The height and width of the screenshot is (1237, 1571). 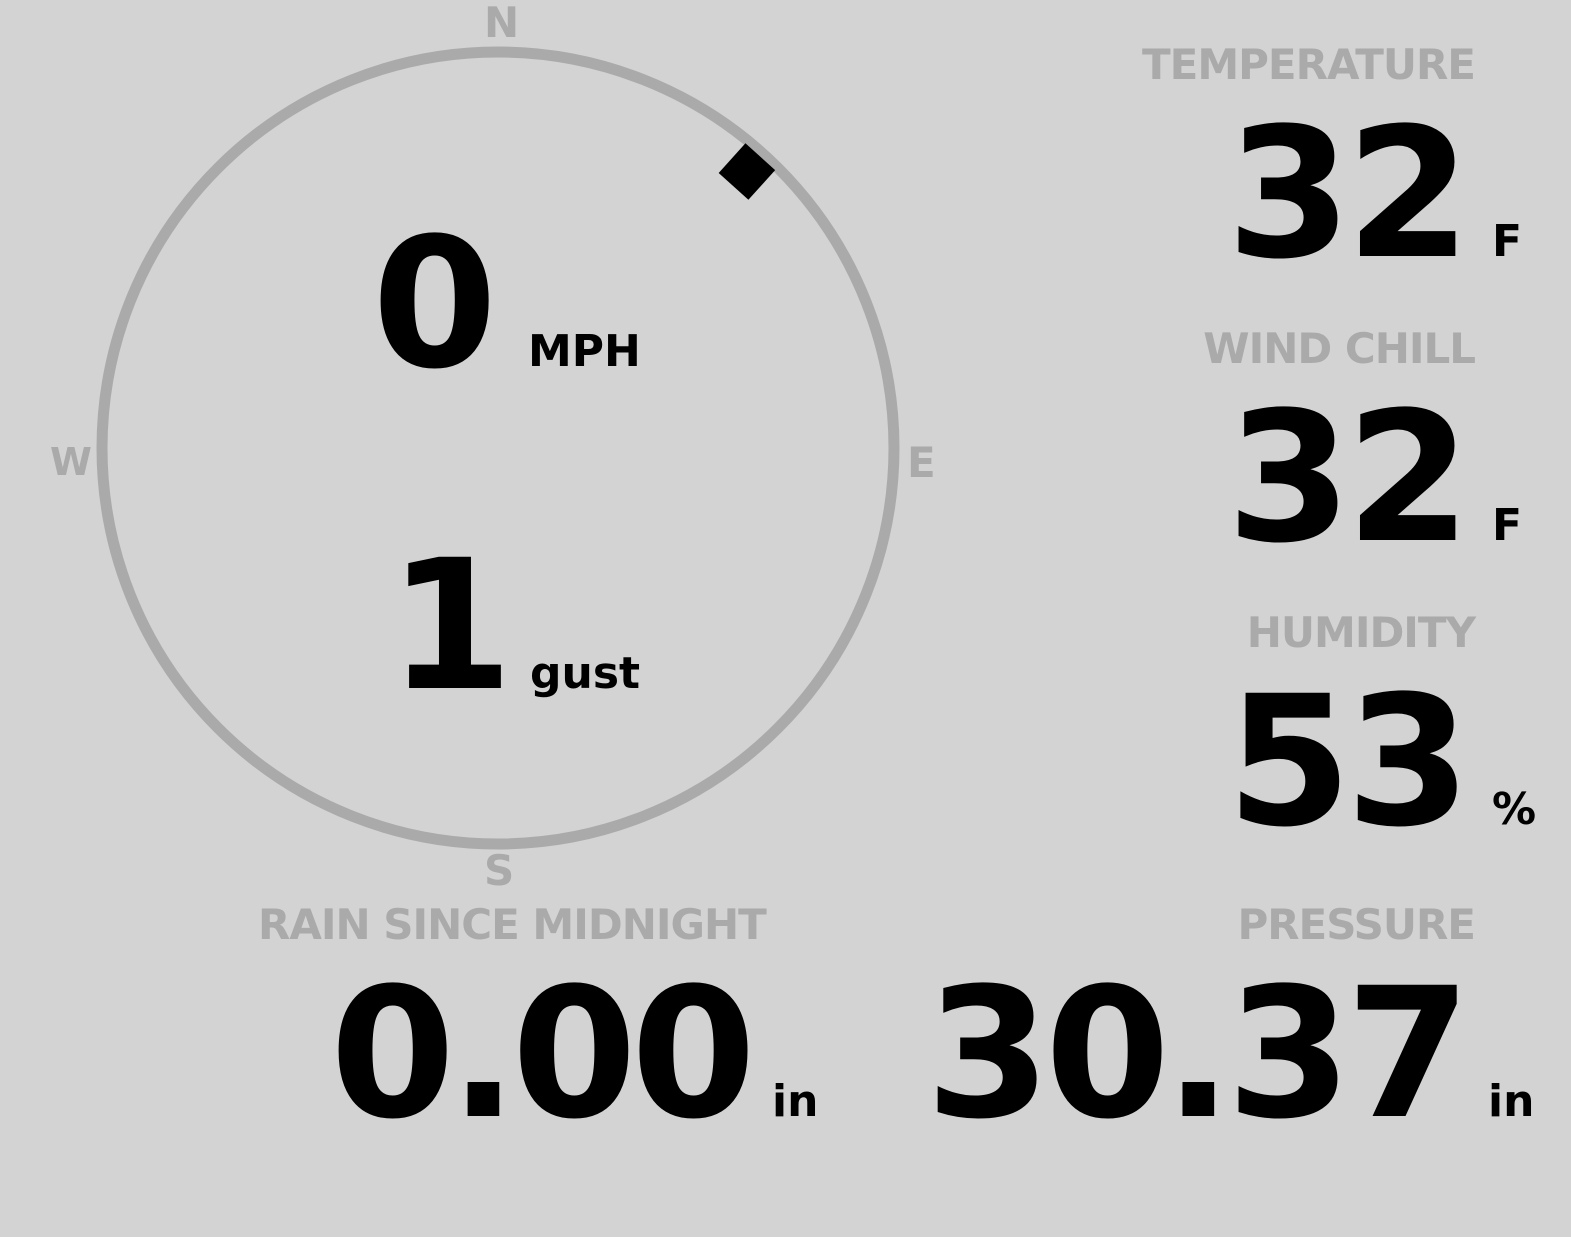 What do you see at coordinates (450, 626) in the screenshot?
I see `wind-gust-value: 1` at bounding box center [450, 626].